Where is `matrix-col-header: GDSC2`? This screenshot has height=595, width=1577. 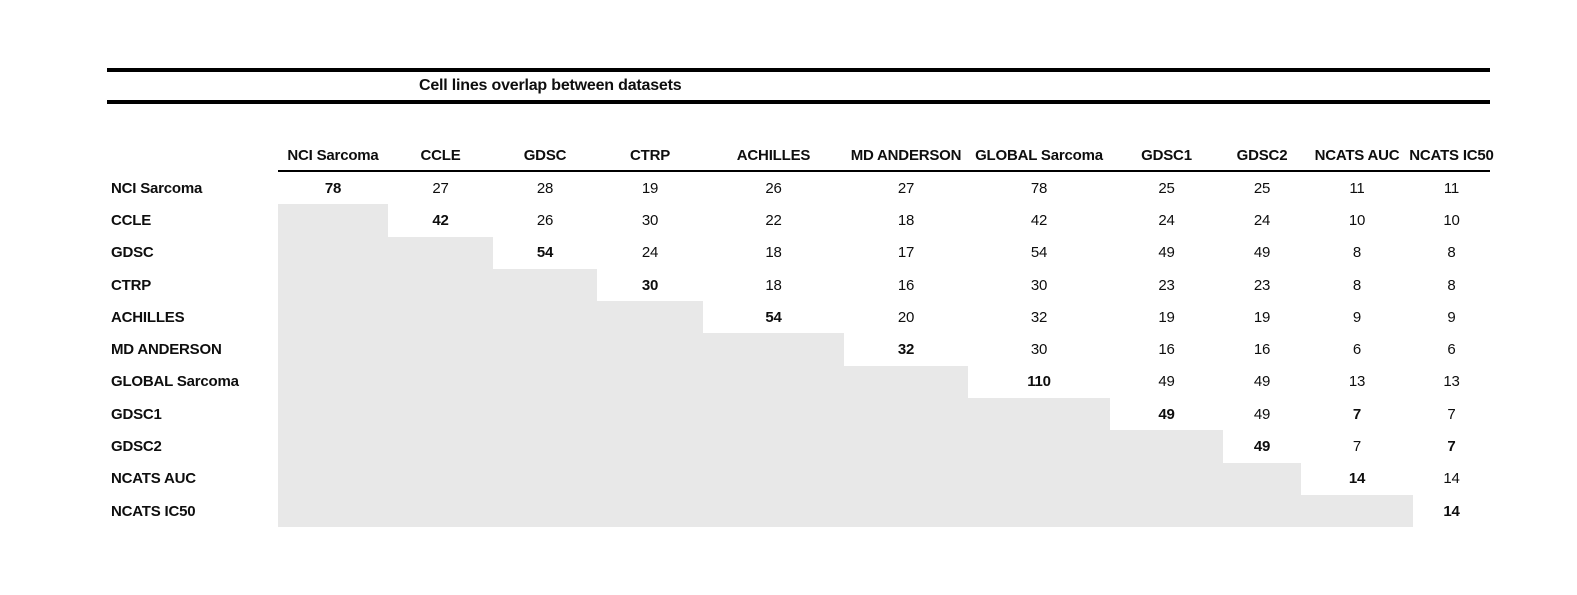
matrix-col-header: GDSC2 is located at coordinates (1262, 156).